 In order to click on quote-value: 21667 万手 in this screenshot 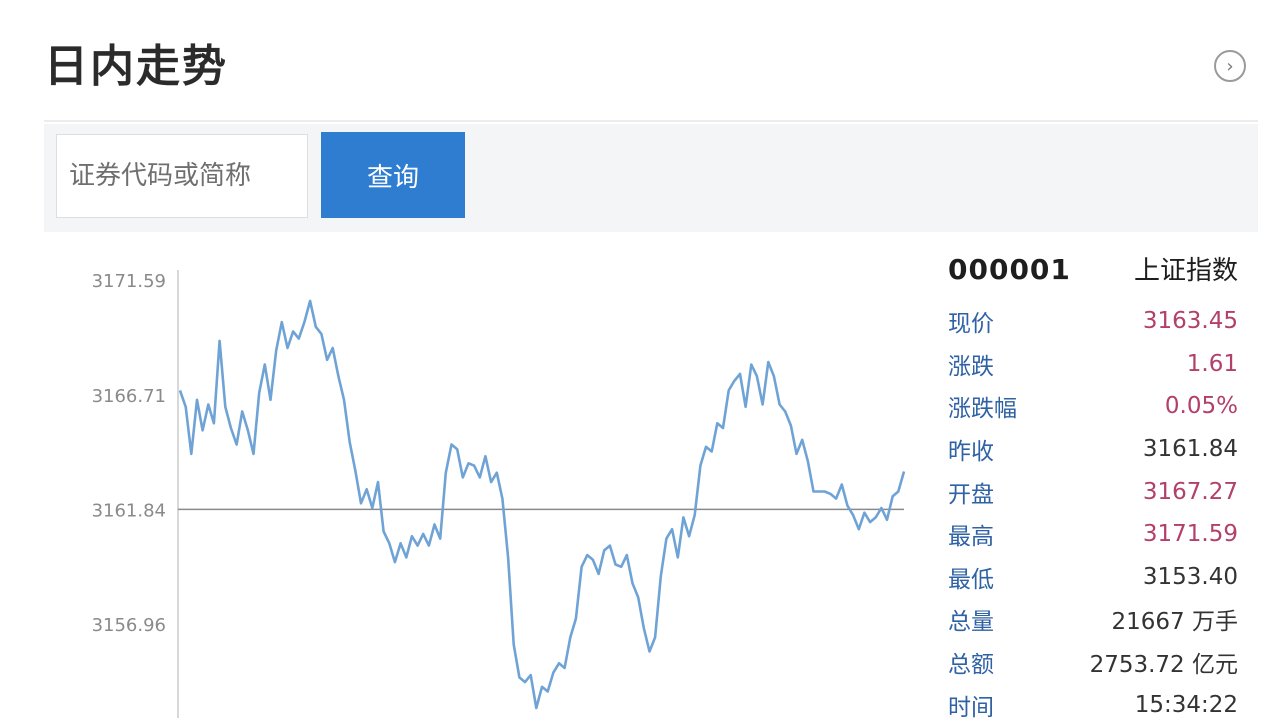, I will do `click(1174, 622)`.